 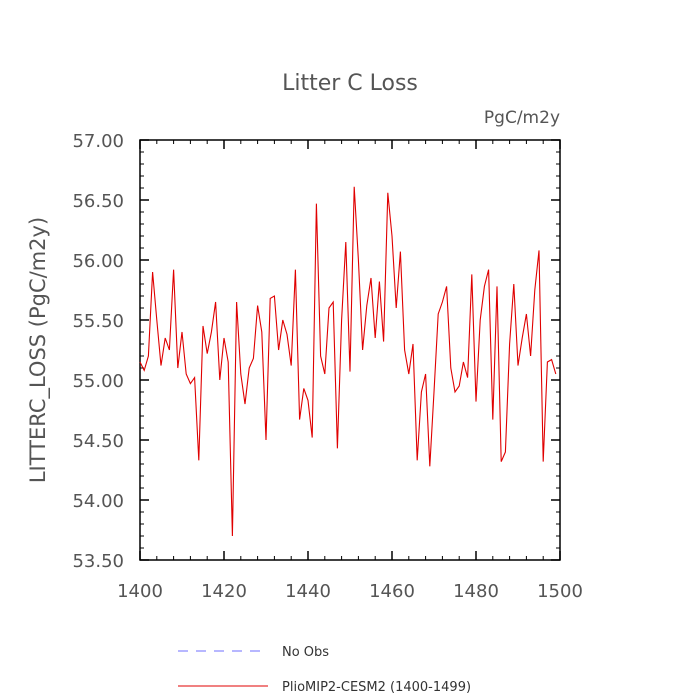 I want to click on y-tick-label: 55.50, so click(x=98, y=321).